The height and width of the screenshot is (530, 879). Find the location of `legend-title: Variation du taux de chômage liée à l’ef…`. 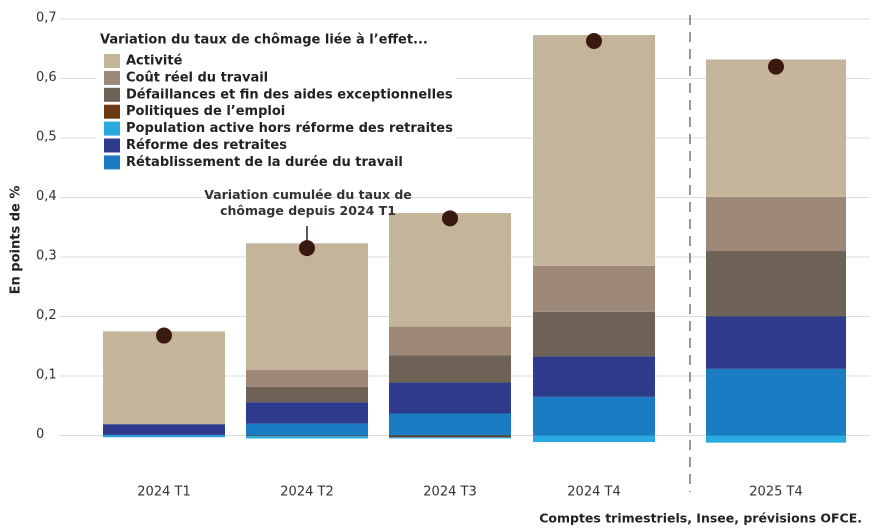

legend-title: Variation du taux de chômage liée à l’ef… is located at coordinates (264, 40).